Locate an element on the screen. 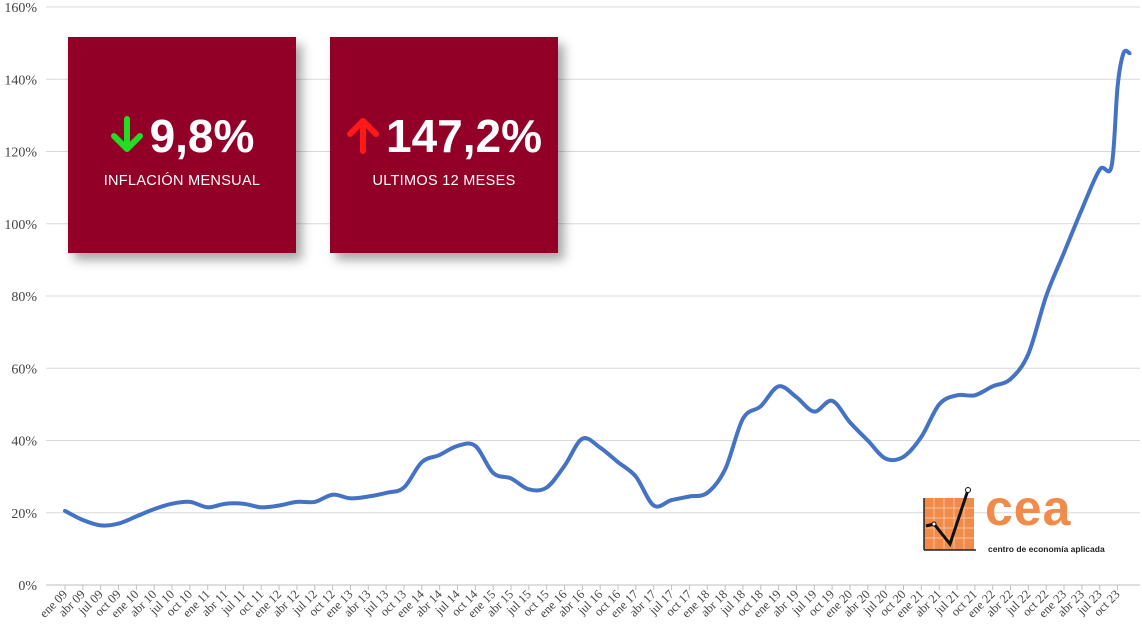 The height and width of the screenshot is (636, 1142). y-tick-label: 140% is located at coordinates (20, 80).